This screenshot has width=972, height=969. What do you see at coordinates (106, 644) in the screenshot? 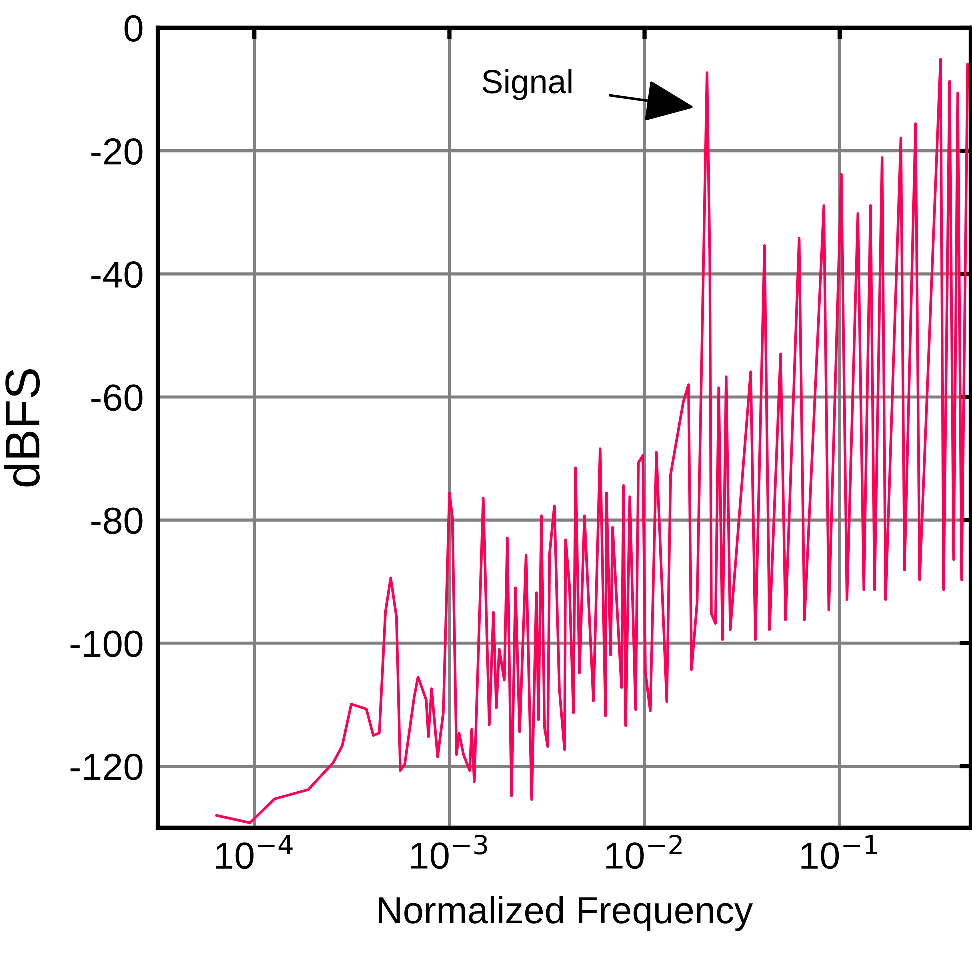
I see `y-tick-label: -100` at bounding box center [106, 644].